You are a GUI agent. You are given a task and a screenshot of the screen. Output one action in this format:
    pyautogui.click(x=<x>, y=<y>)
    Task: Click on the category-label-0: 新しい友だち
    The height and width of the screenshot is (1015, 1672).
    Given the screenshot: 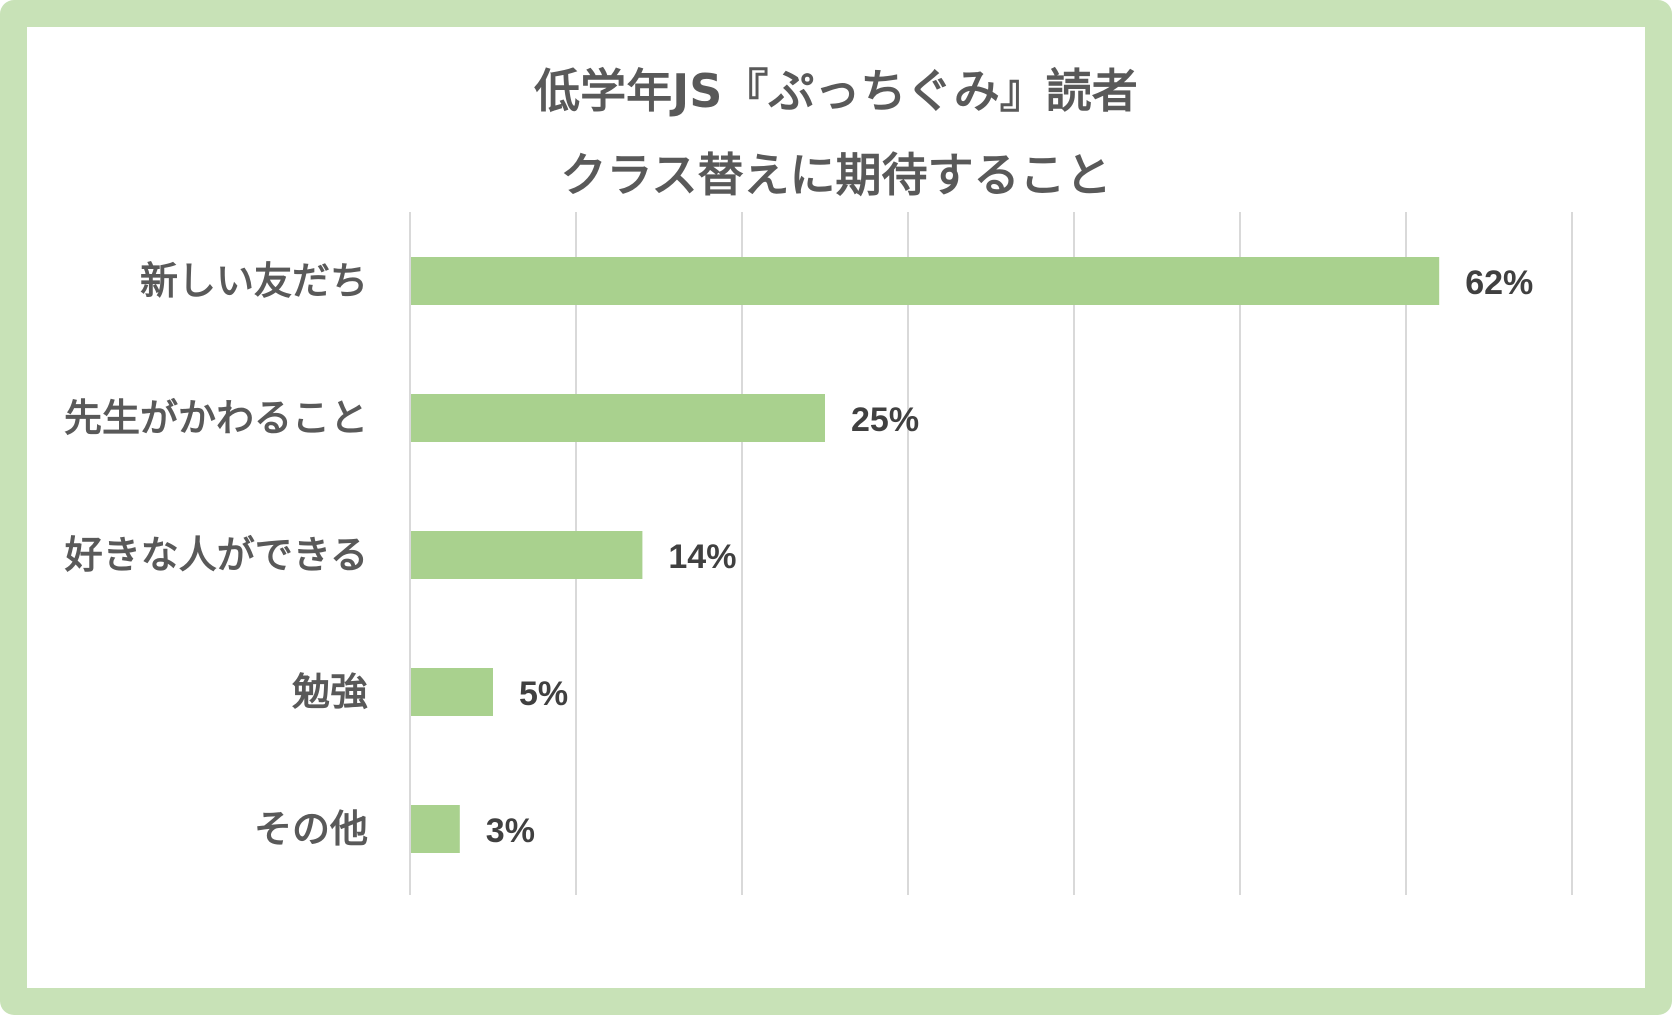 What is the action you would take?
    pyautogui.click(x=254, y=281)
    